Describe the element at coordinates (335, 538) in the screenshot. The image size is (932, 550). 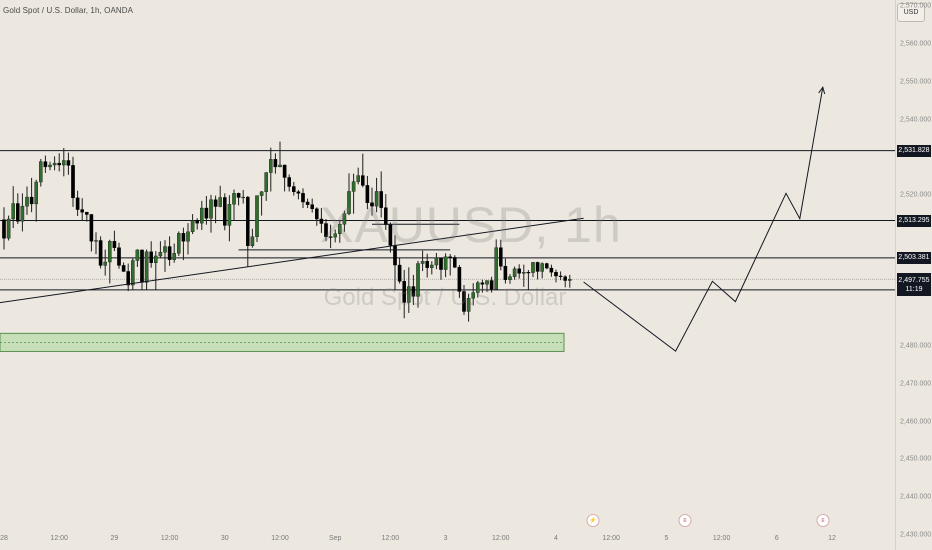
I see `time-tick-label: Sep` at that location.